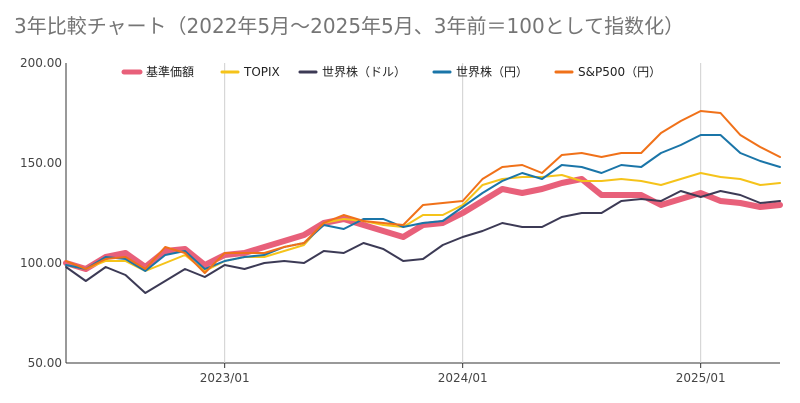 The image size is (800, 403). What do you see at coordinates (492, 71) in the screenshot?
I see `legend-label: 世界株（円）` at bounding box center [492, 71].